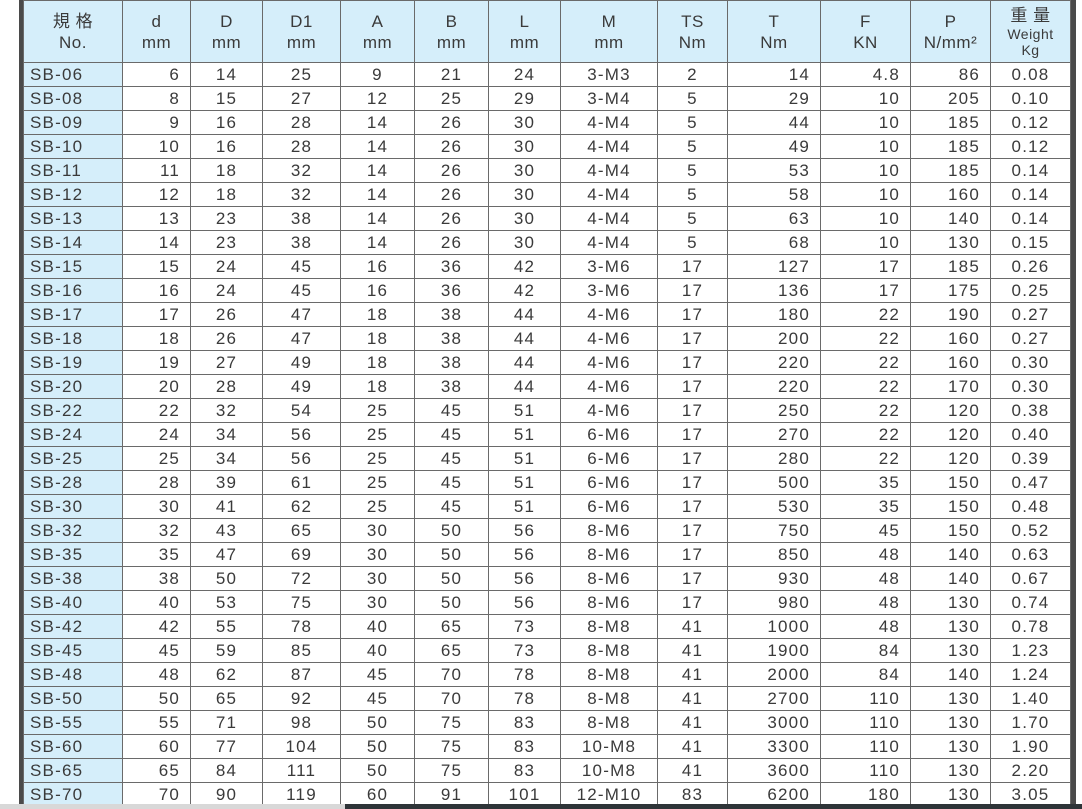 The image size is (1082, 809). I want to click on column-header-no: 規 格 No., so click(73, 31).